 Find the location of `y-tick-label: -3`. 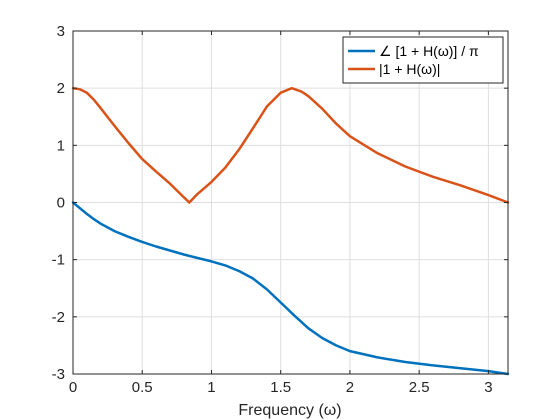

y-tick-label: -3 is located at coordinates (58, 374).